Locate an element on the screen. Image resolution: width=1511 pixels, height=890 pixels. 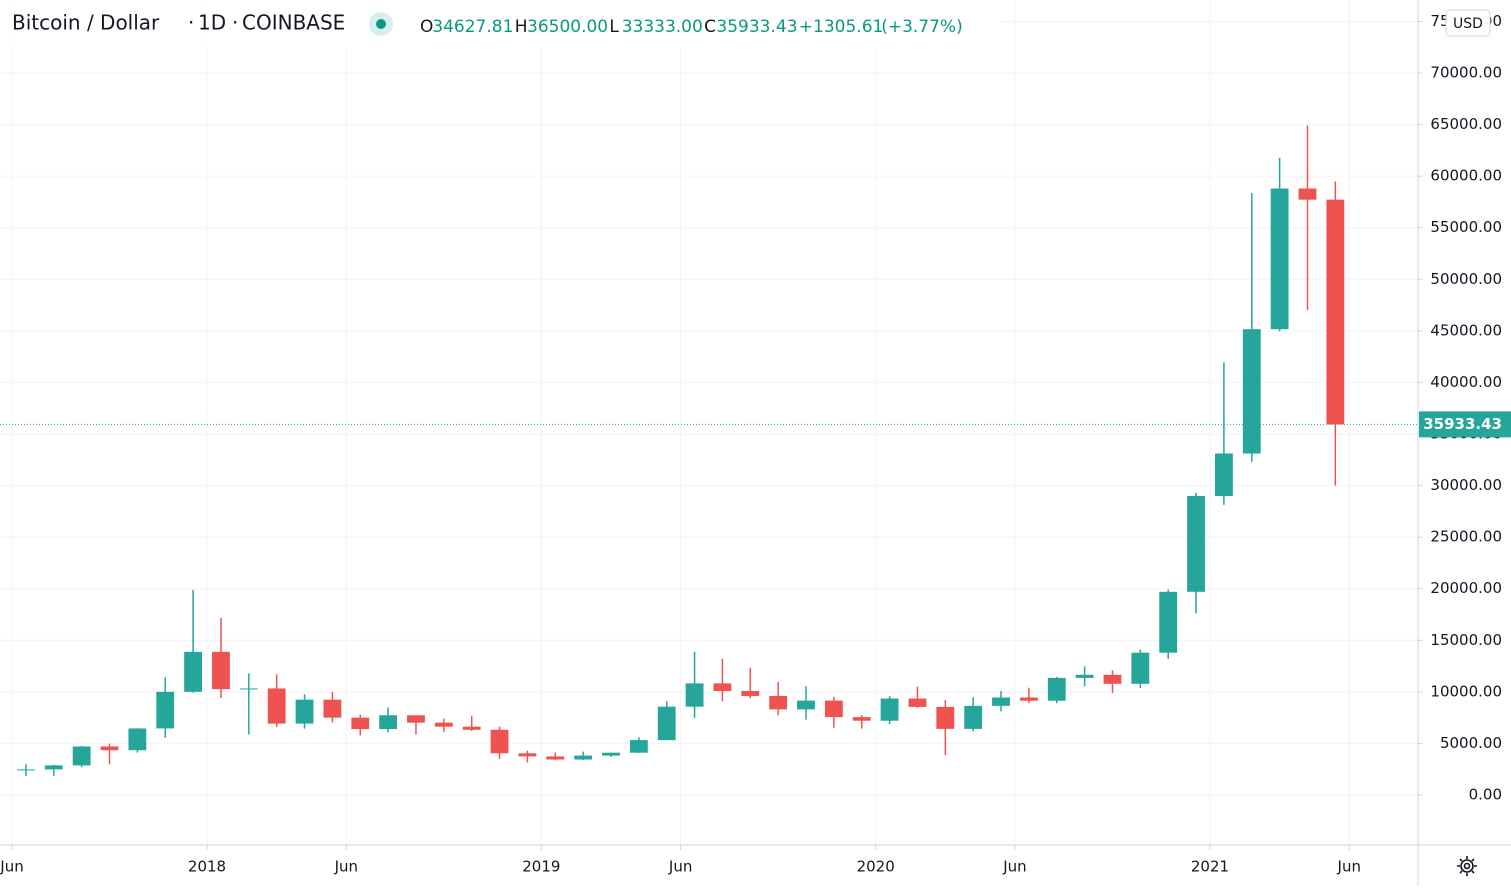
settings-icon is located at coordinates (1467, 866).